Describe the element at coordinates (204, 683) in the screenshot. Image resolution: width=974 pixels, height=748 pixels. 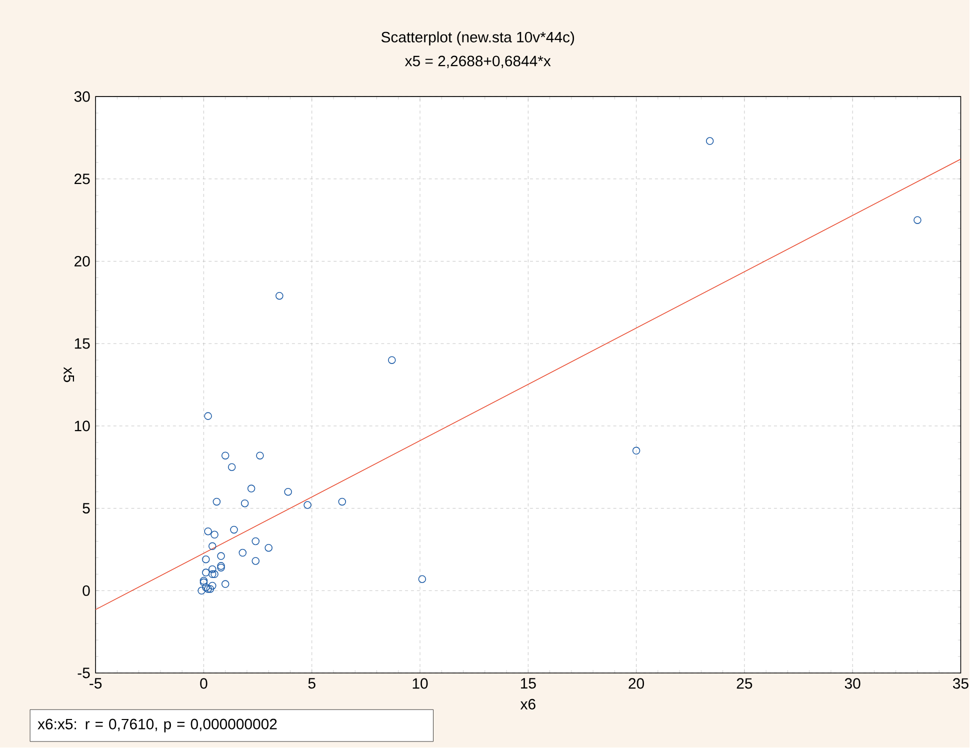
I see `x-tick-label: 0` at that location.